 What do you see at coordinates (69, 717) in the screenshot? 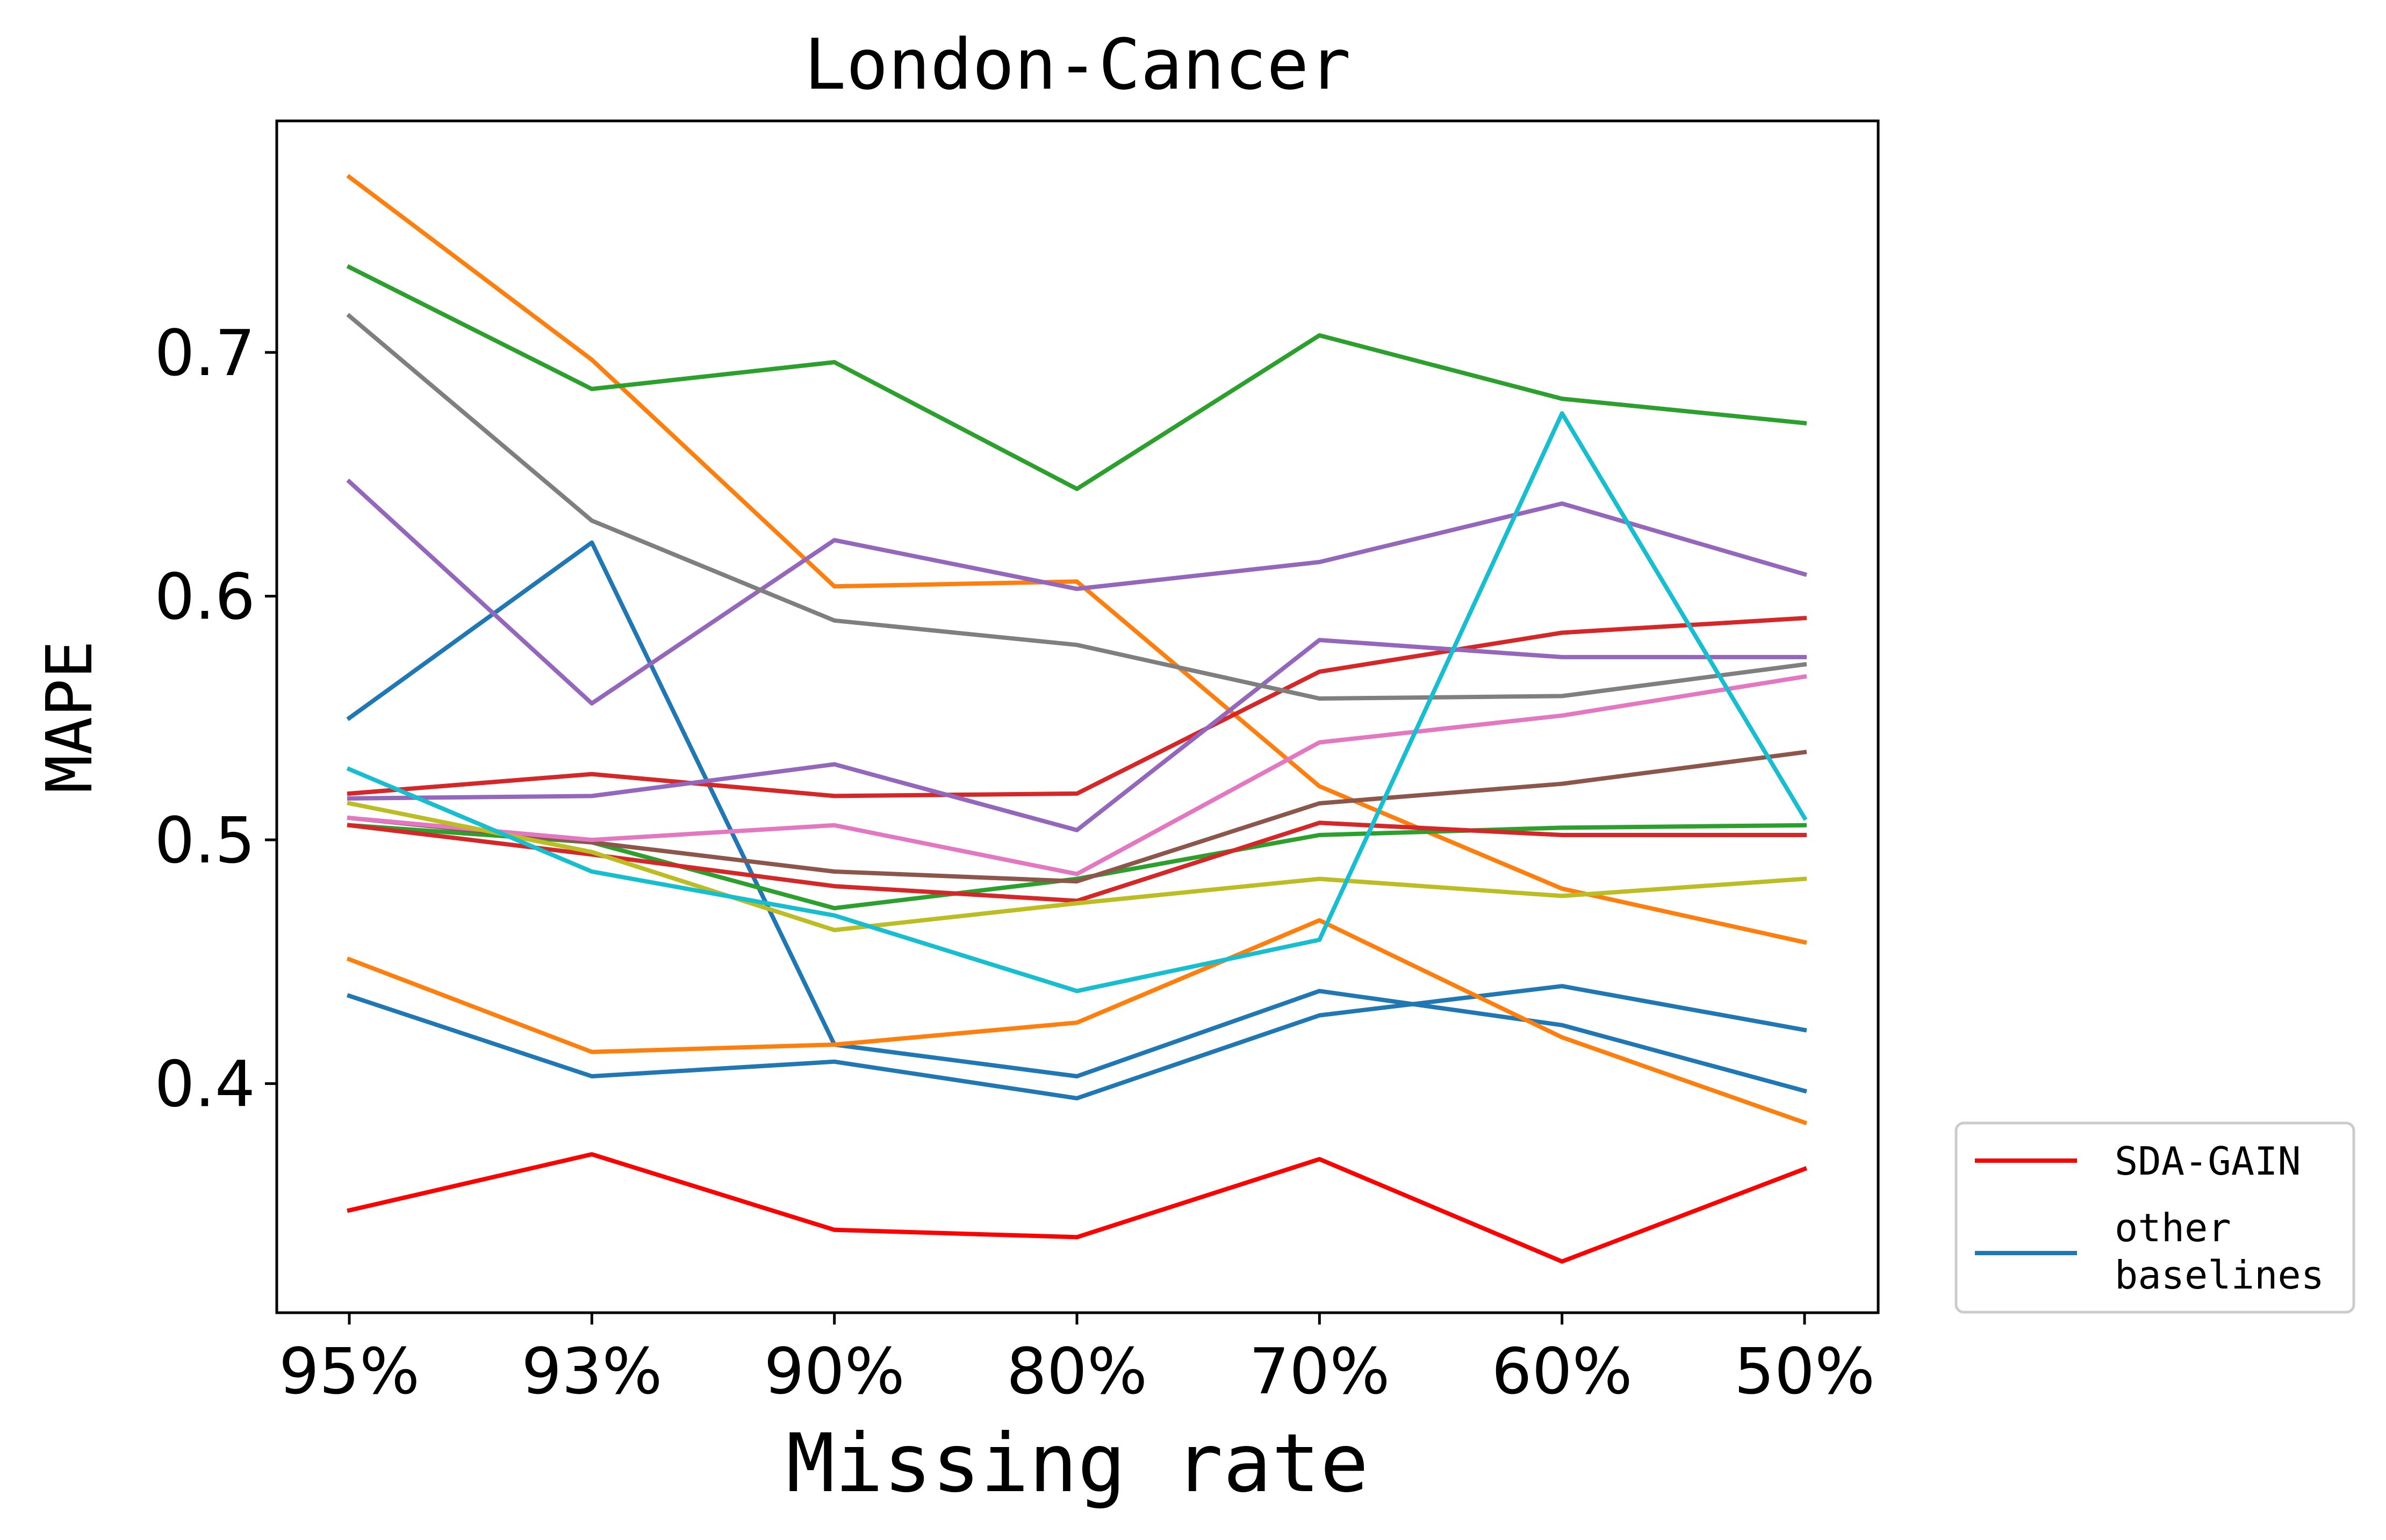
I see `y-axis-label: MAPE` at bounding box center [69, 717].